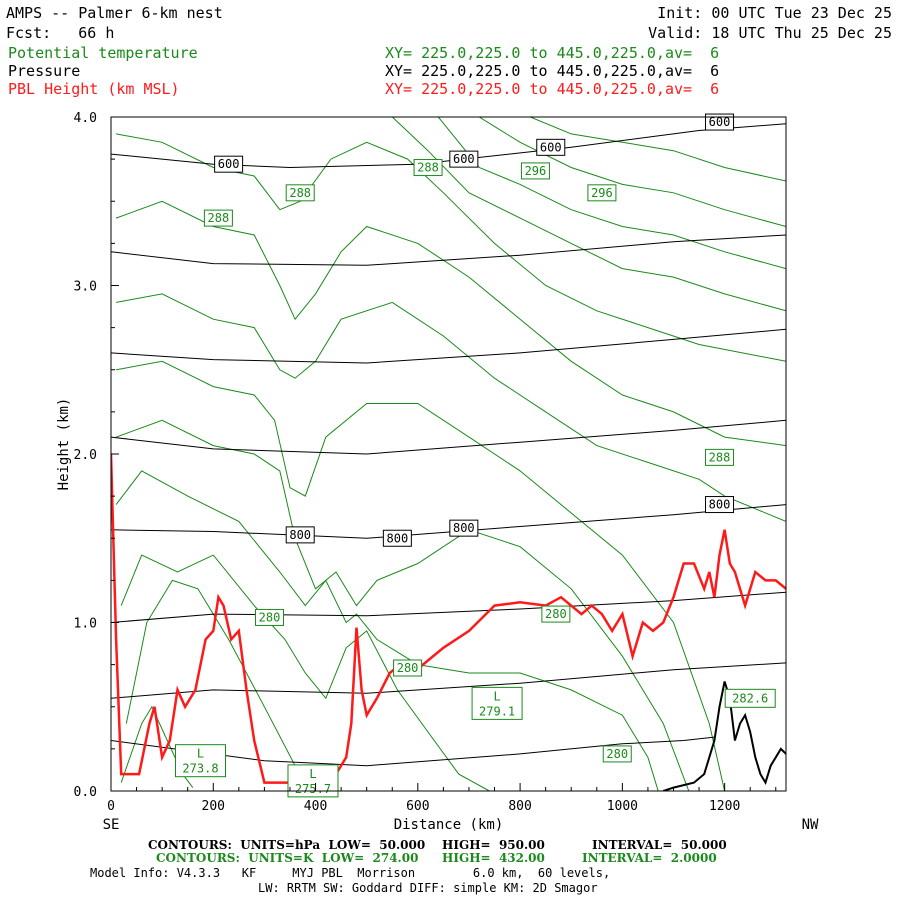 This screenshot has height=900, width=900. Describe the element at coordinates (200, 769) in the screenshot. I see `extremum-value: 273.8` at that location.